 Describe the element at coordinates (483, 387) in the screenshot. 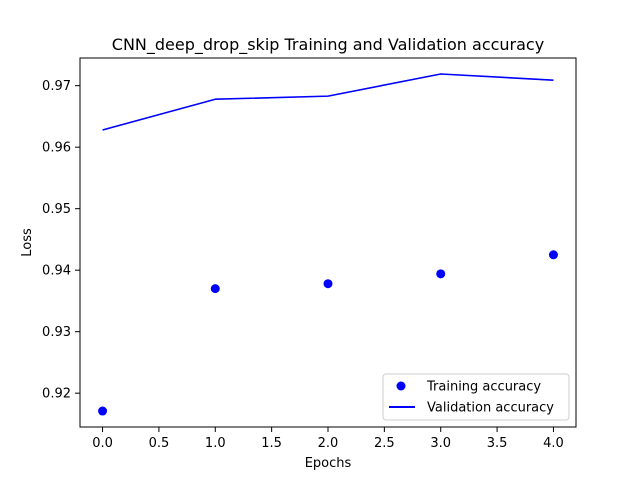

I see `legend-label-training-accuracy: Training accuracy` at that location.